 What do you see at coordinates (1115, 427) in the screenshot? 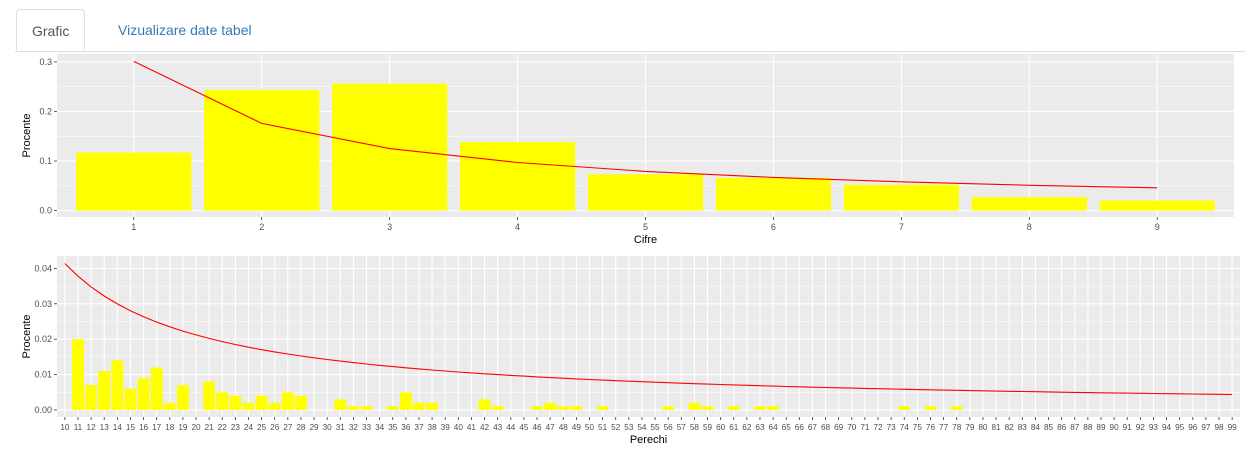
I see `x-tick-label: 90` at bounding box center [1115, 427].